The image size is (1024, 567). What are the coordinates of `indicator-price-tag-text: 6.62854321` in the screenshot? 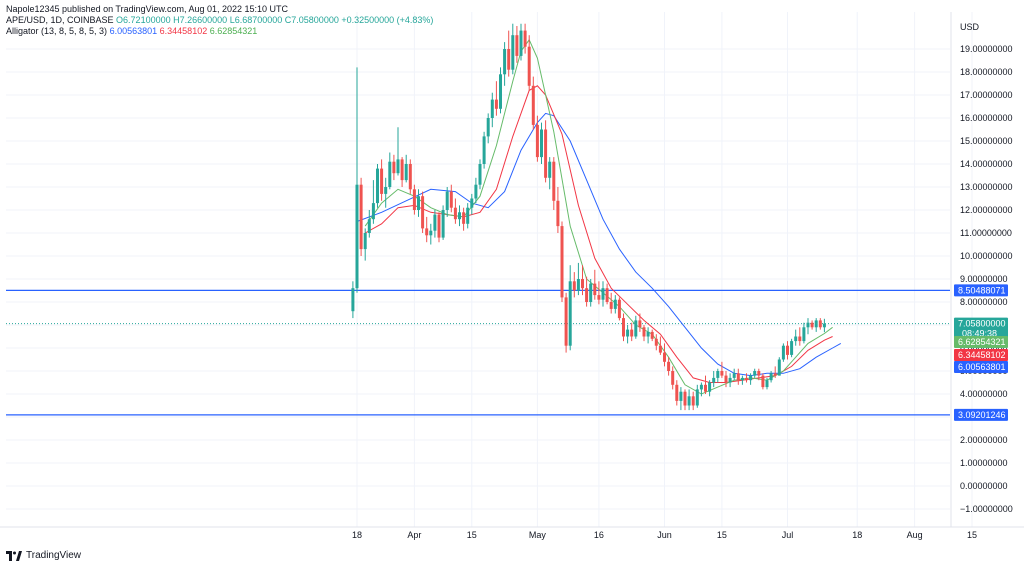 It's located at (982, 342).